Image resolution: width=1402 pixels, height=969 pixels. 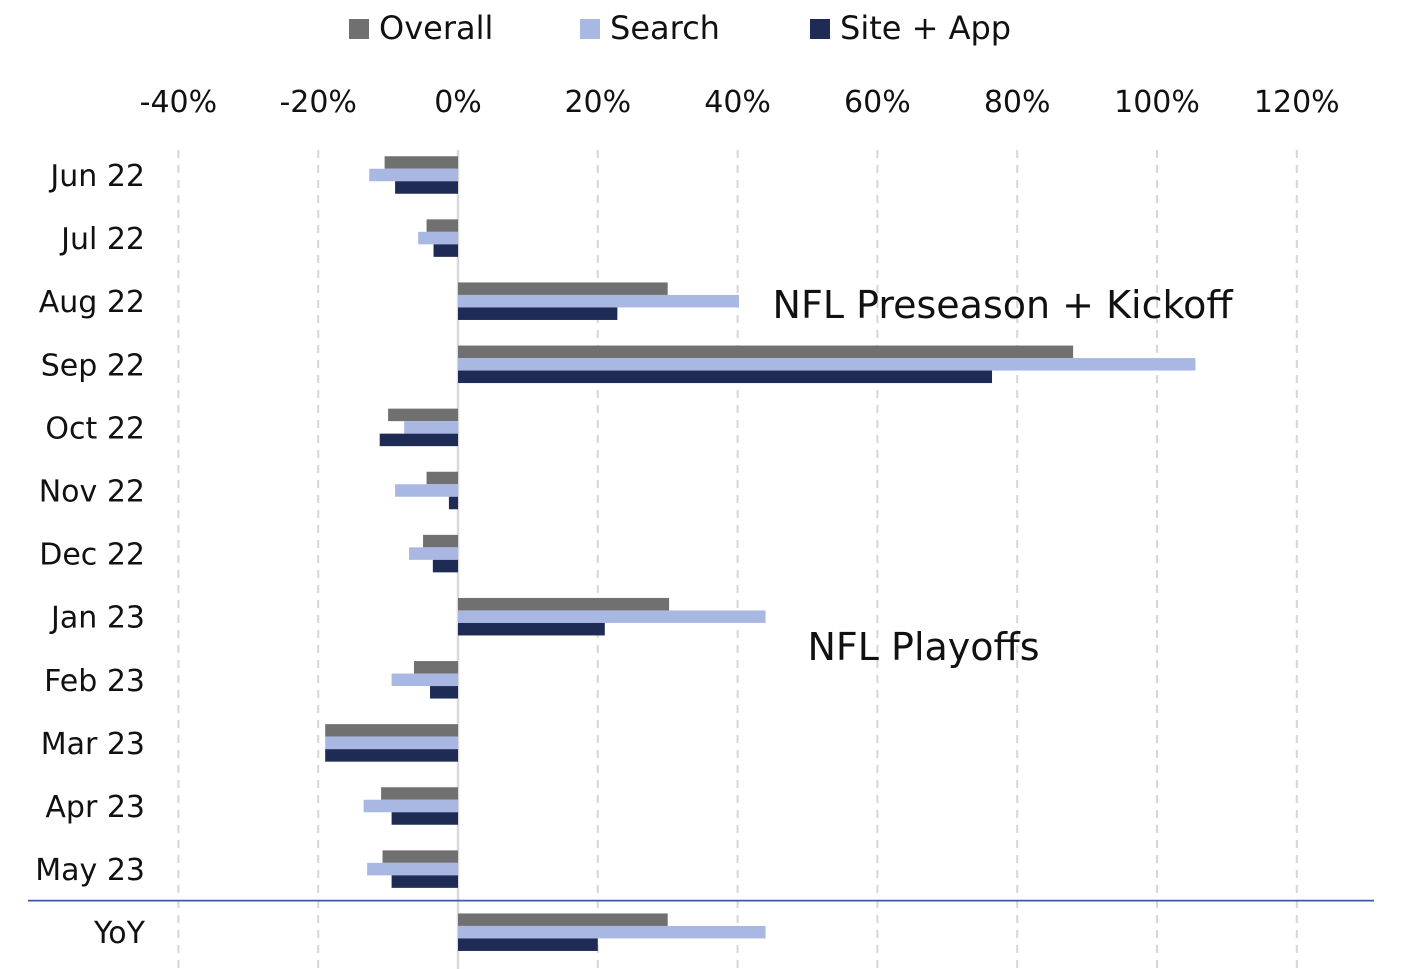 I want to click on legend-swatch-overall, so click(x=359, y=29).